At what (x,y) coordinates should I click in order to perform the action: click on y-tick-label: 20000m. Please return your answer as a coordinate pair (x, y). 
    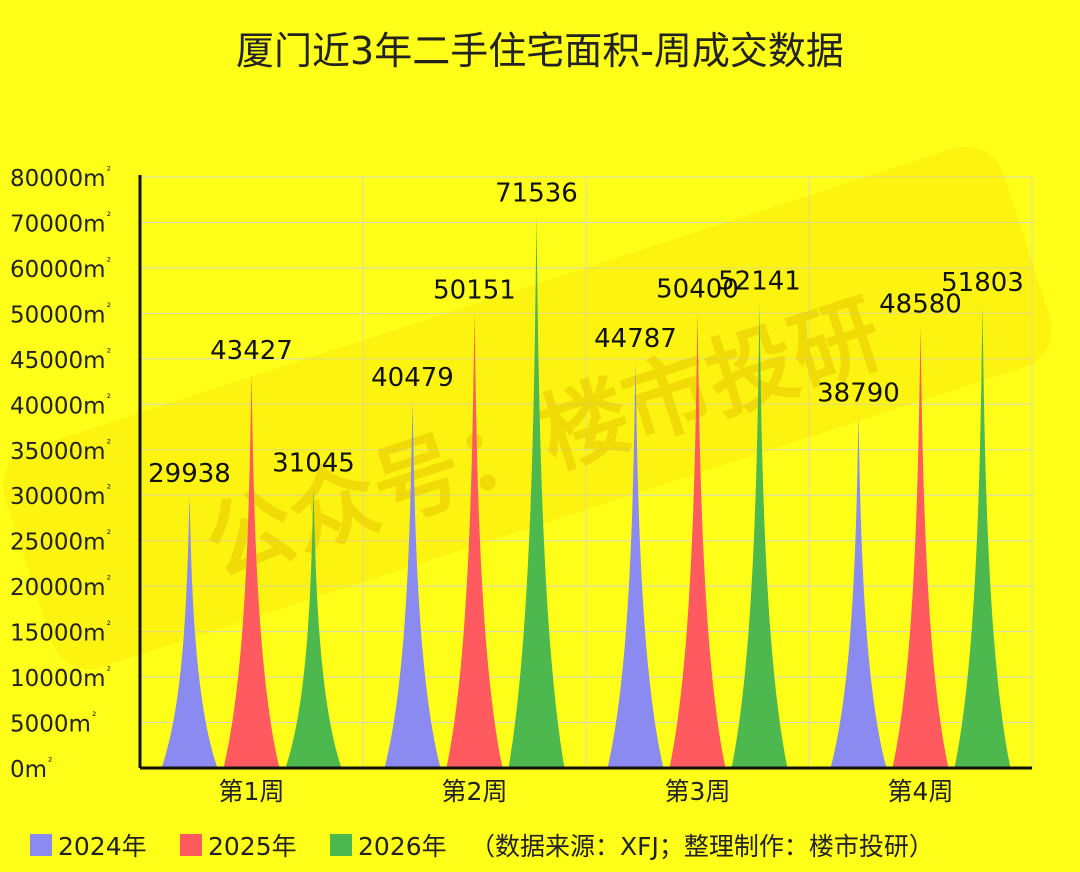
    Looking at the image, I should click on (58, 588).